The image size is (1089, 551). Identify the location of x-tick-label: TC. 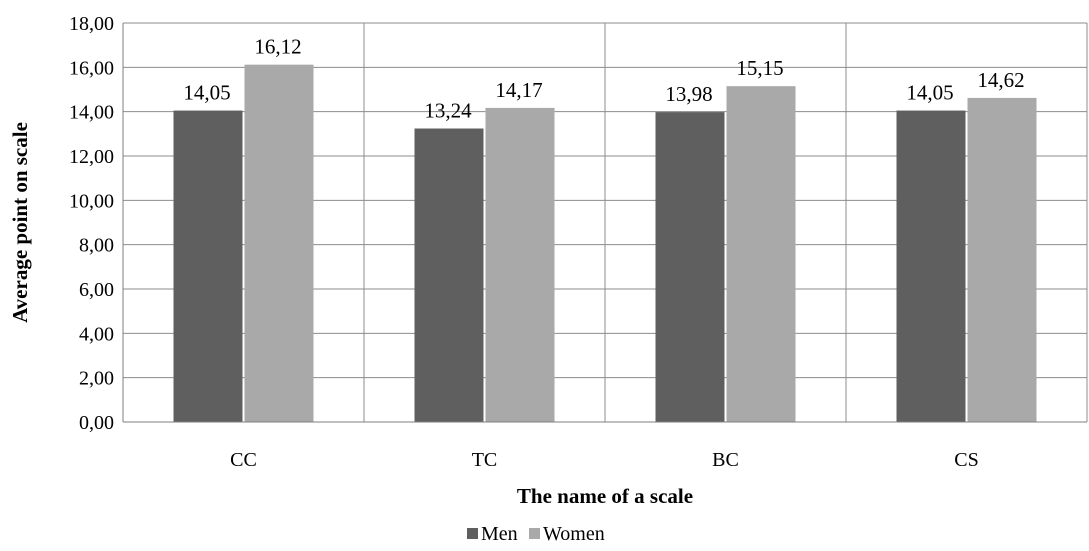
(485, 460).